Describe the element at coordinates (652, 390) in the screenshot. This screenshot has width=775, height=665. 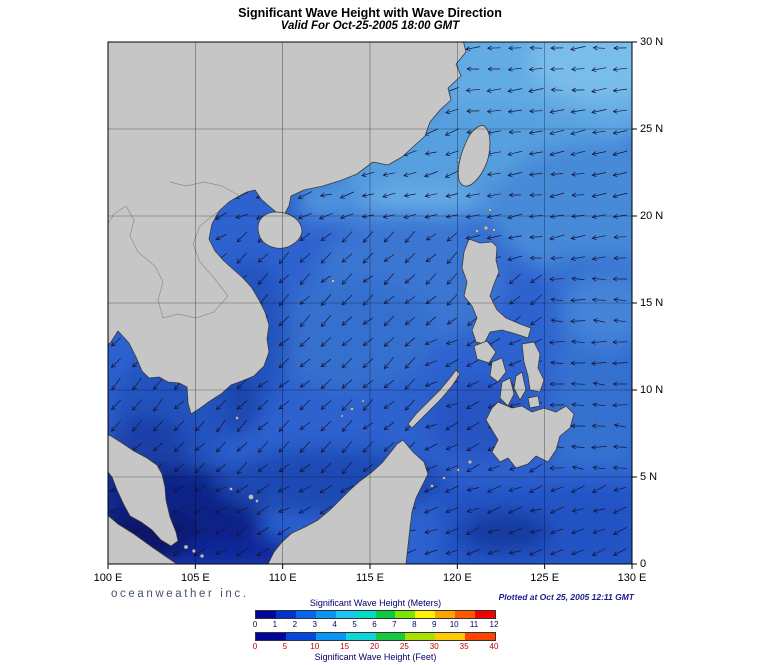
I see `lat-label: 10 N` at that location.